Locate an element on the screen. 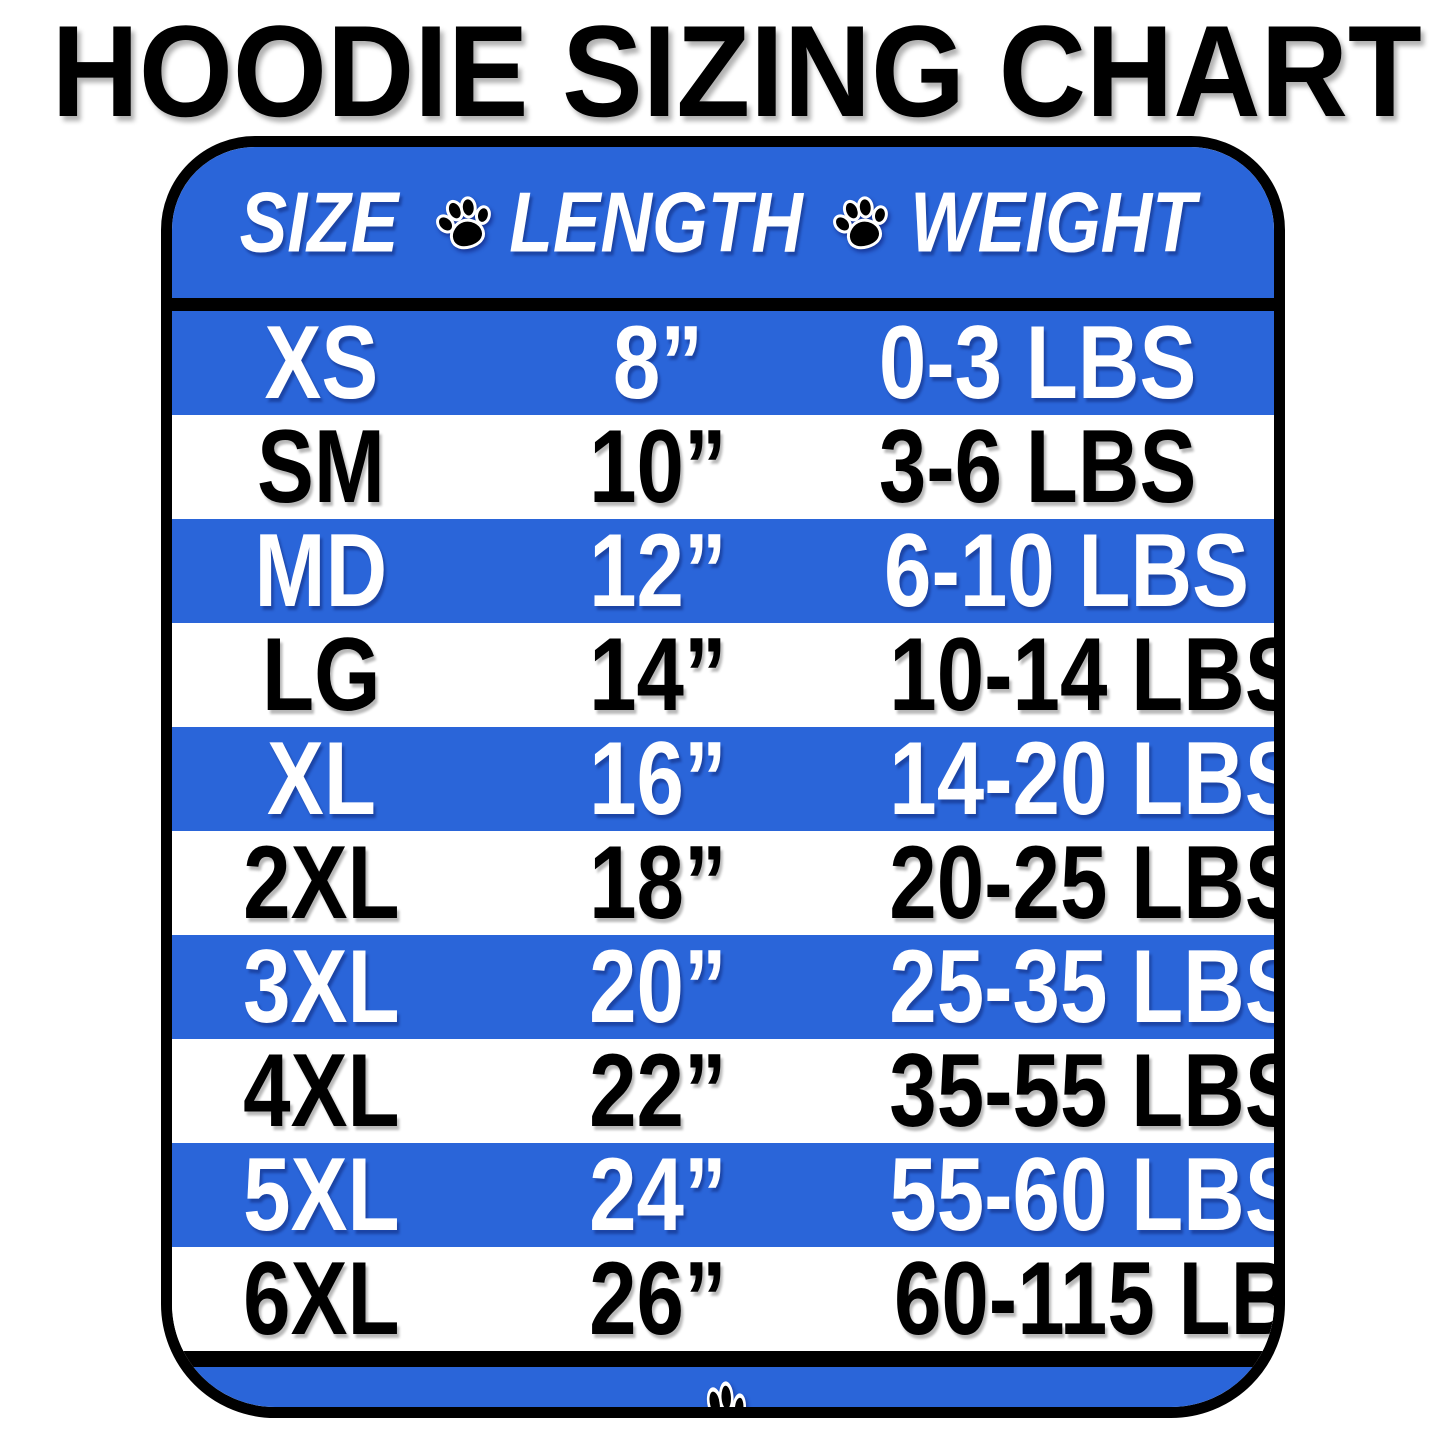  weight-value: 14-20 LBS is located at coordinates (1086, 779).